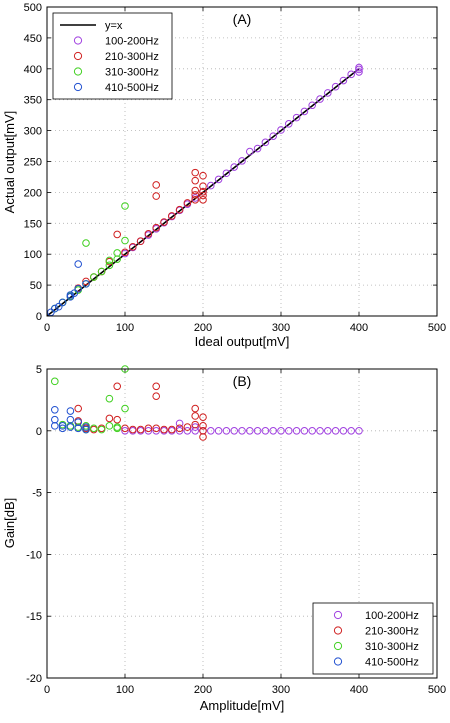 The height and width of the screenshot is (723, 450). Describe the element at coordinates (39, 370) in the screenshot. I see `y-tick-label: 5` at that location.